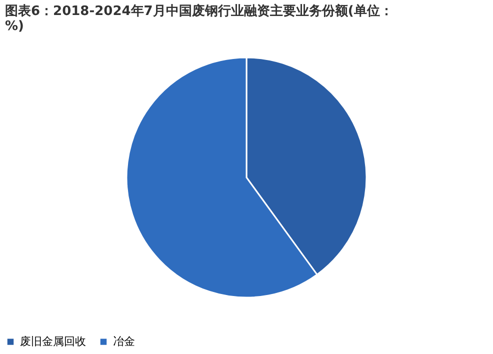  Describe the element at coordinates (199, 18) in the screenshot. I see `chart-title: 图表6：2018-2024年7月中国废钢行业融资主要业务份额(单位：%)` at that location.